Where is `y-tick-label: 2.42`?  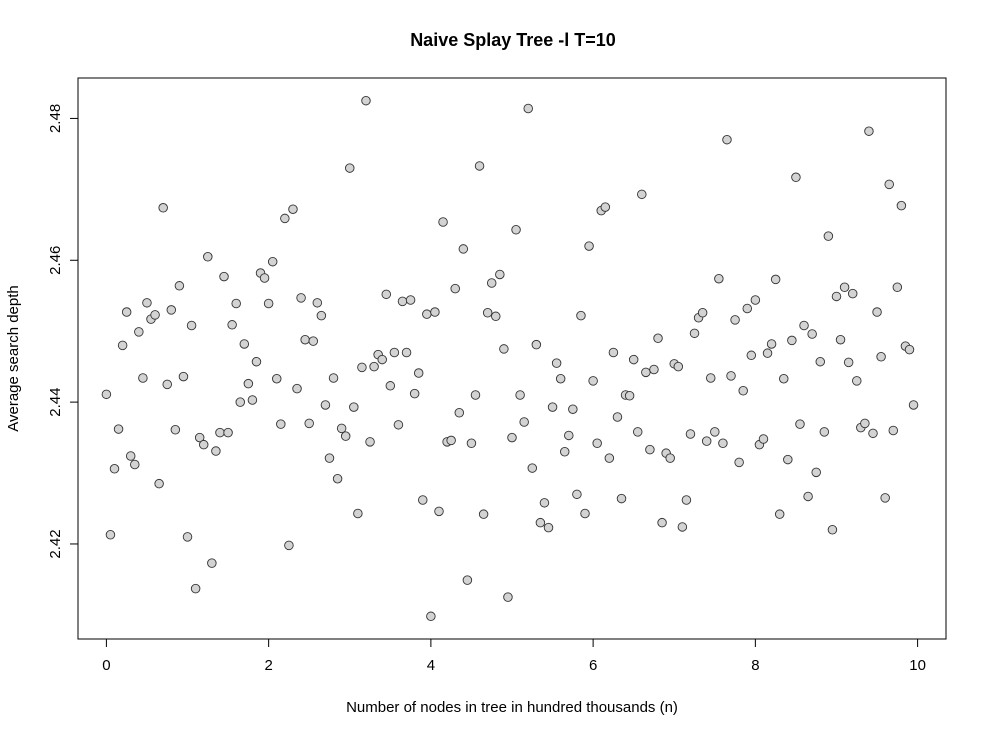
y-tick-label: 2.42 is located at coordinates (55, 543).